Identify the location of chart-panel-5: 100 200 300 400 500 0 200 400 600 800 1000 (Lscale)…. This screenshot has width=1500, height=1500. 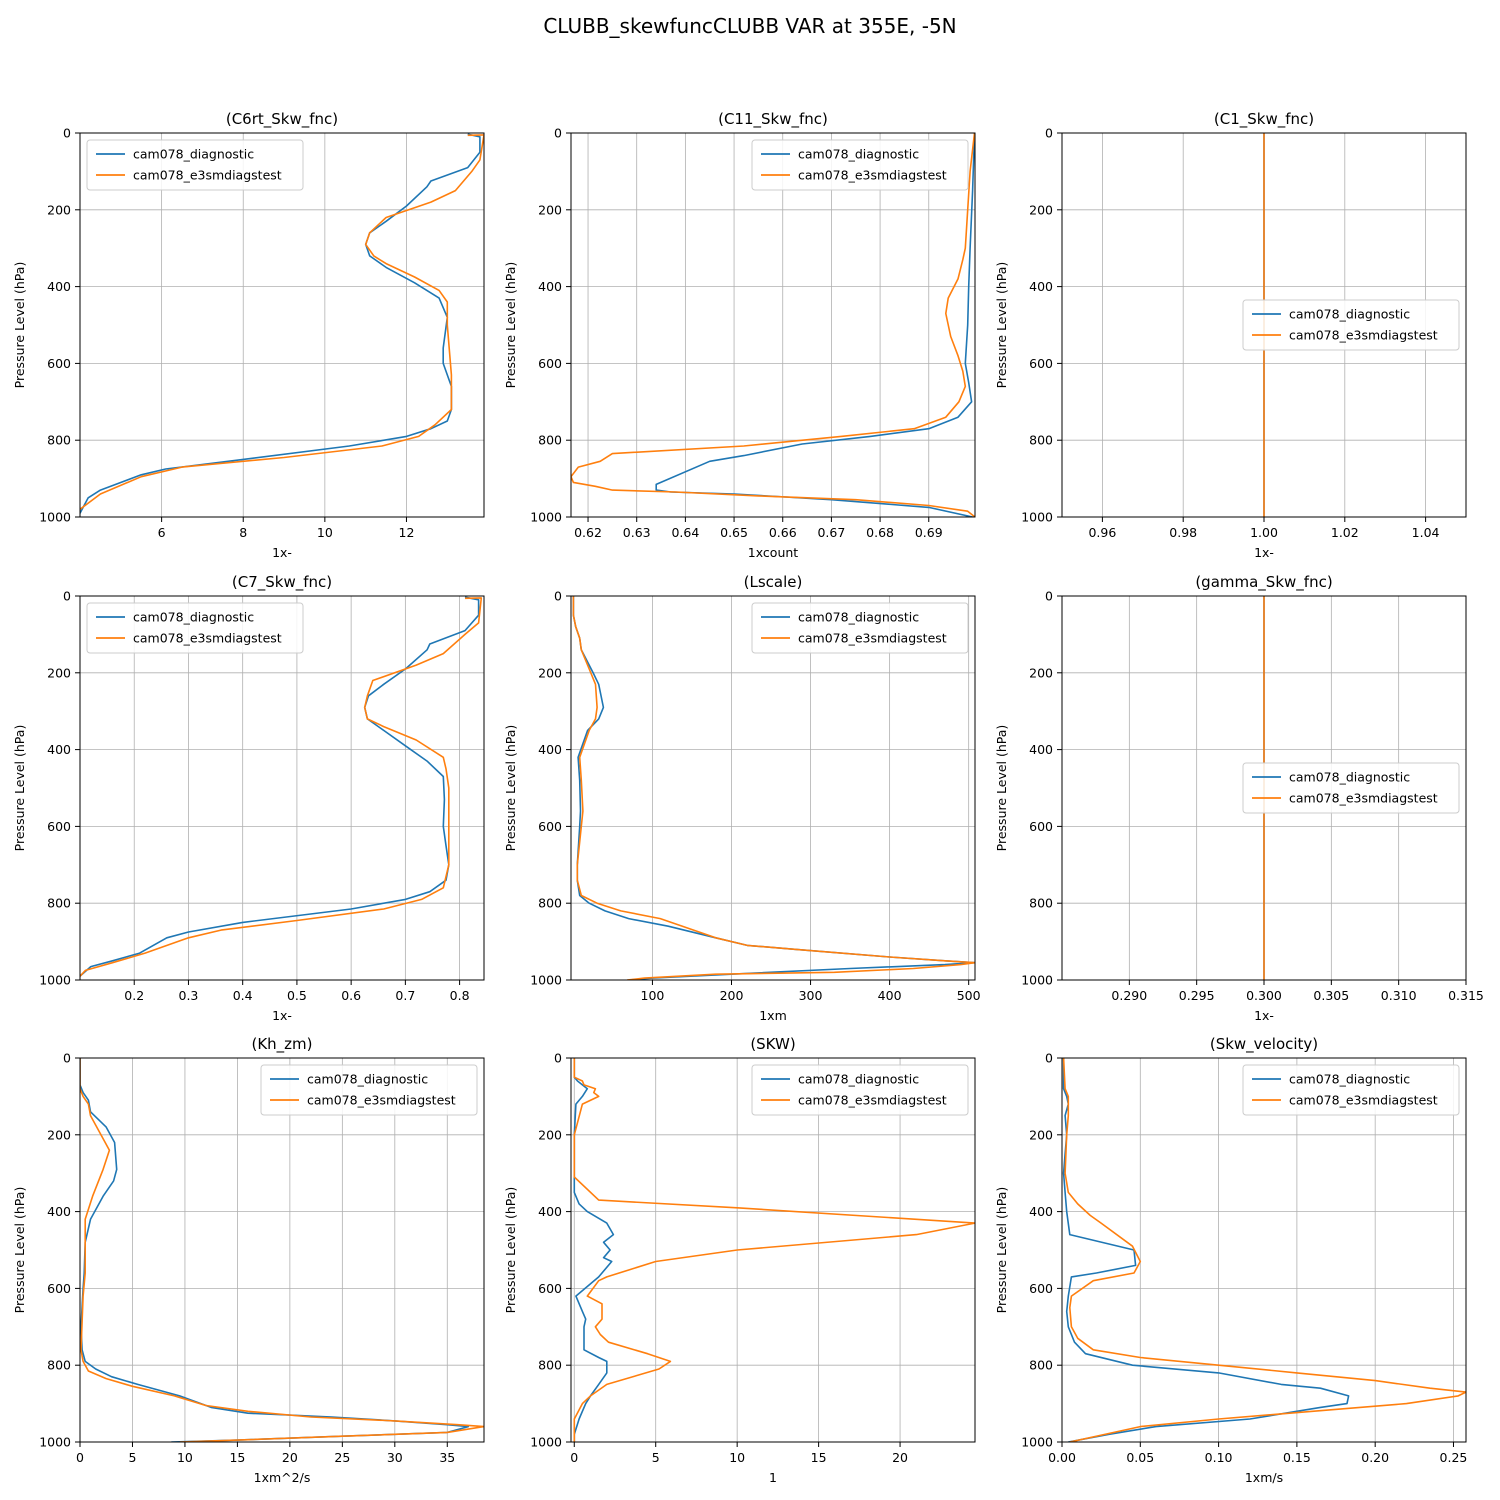
(742, 798).